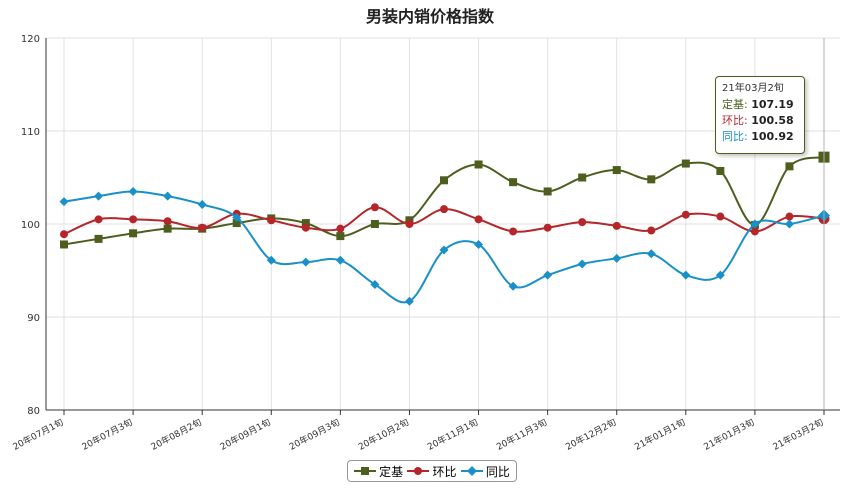 Image resolution: width=855 pixels, height=495 pixels. What do you see at coordinates (33, 318) in the screenshot?
I see `y-tick-label: 90` at bounding box center [33, 318].